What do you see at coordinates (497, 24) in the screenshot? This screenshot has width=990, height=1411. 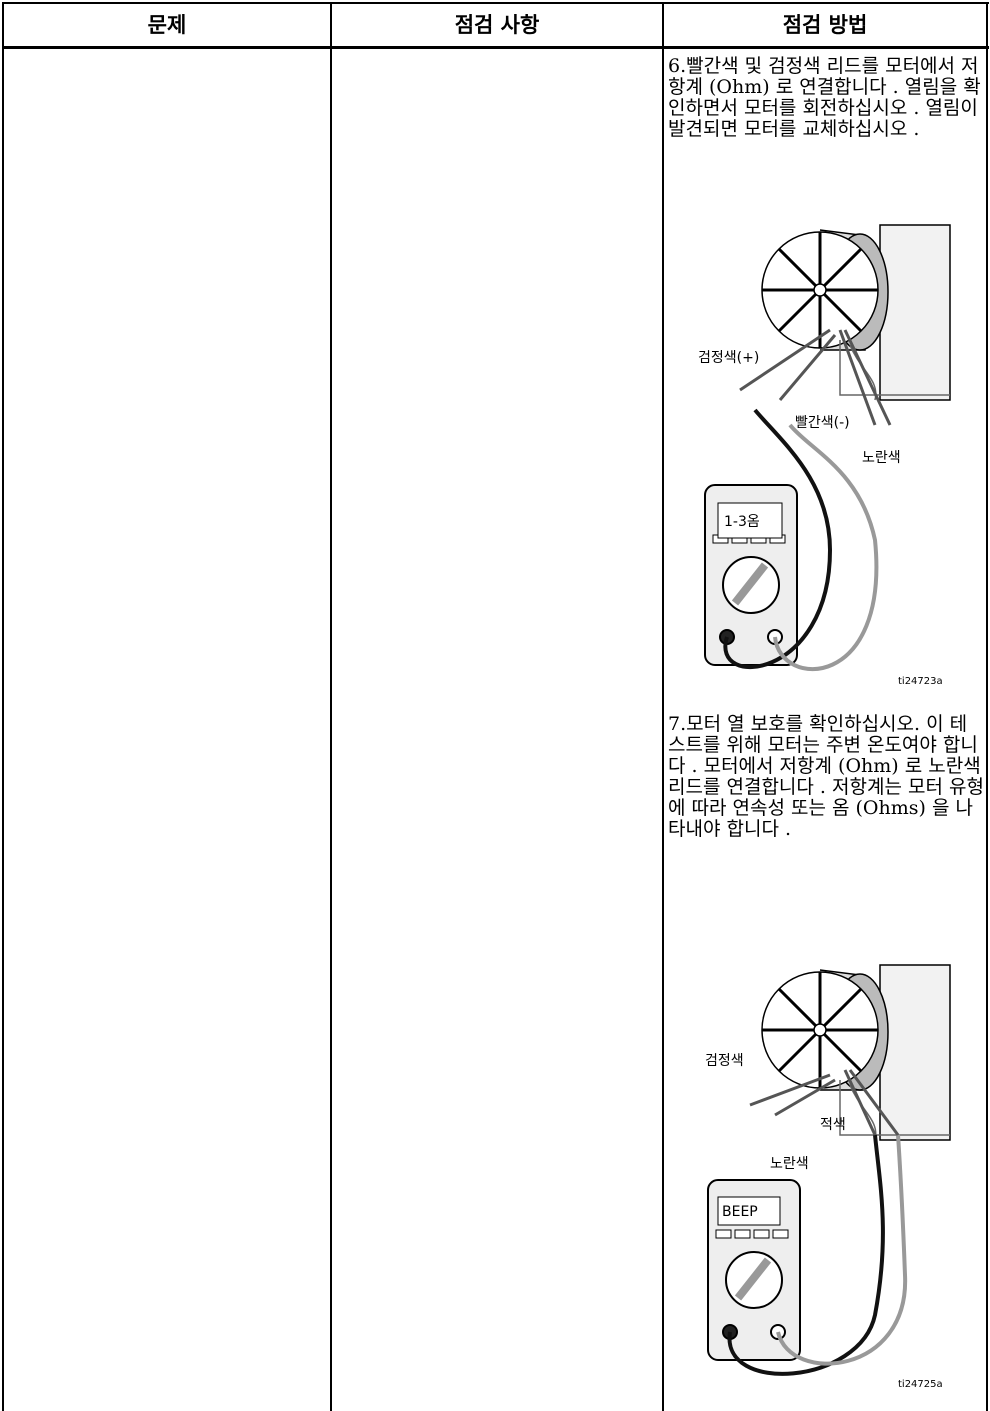 I see `header: 점검 사항` at bounding box center [497, 24].